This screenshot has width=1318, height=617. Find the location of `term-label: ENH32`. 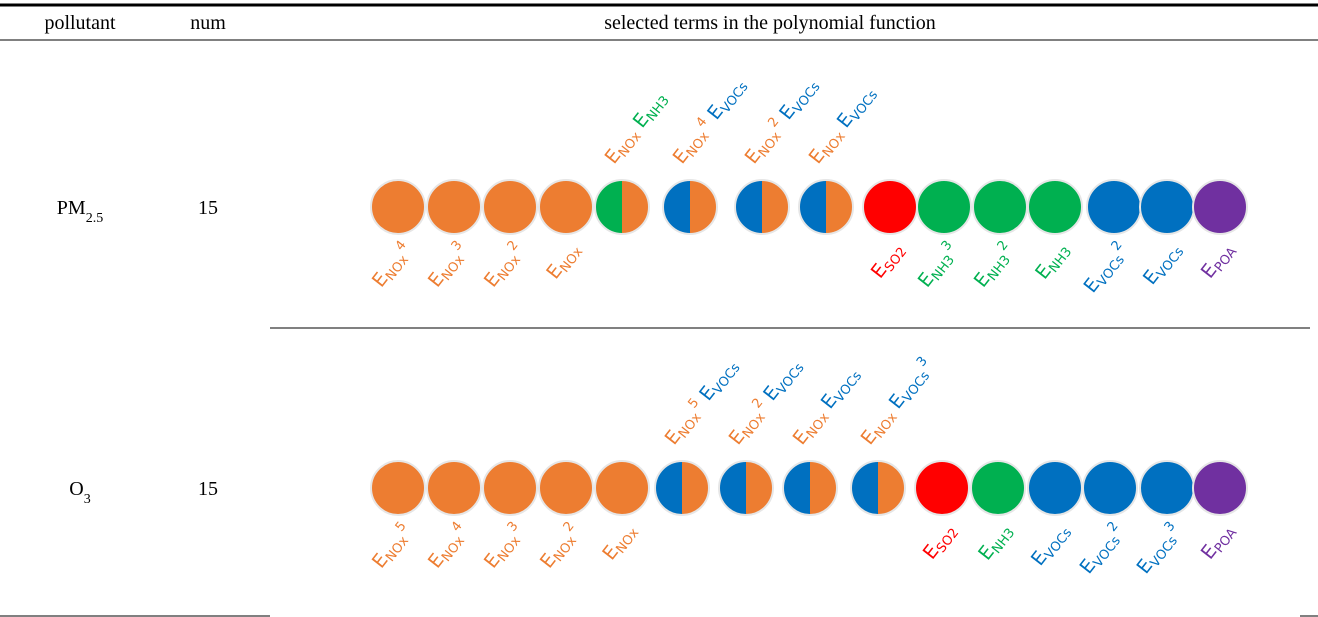

term-label: ENH32 is located at coordinates (994, 265).